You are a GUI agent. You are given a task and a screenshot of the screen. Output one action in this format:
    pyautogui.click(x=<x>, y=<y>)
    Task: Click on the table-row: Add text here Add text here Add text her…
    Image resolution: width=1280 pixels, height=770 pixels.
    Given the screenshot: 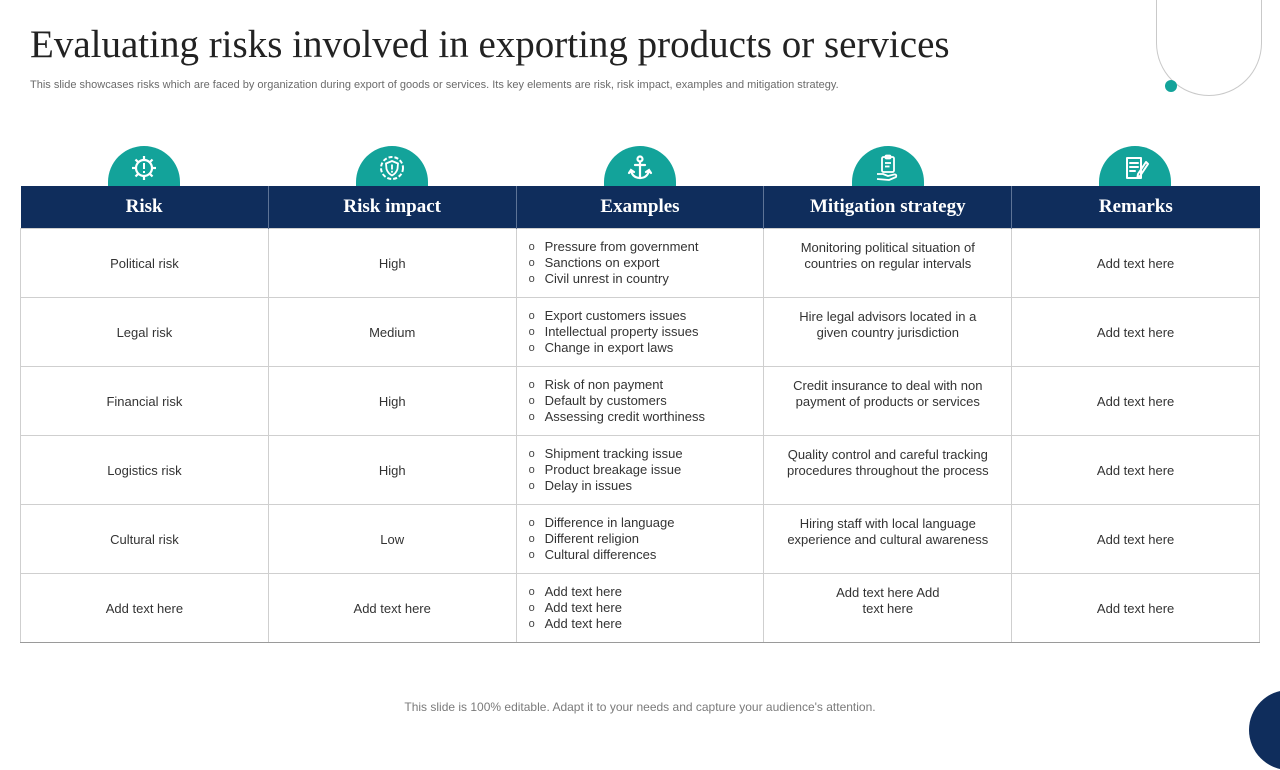 What is the action you would take?
    pyautogui.click(x=640, y=608)
    